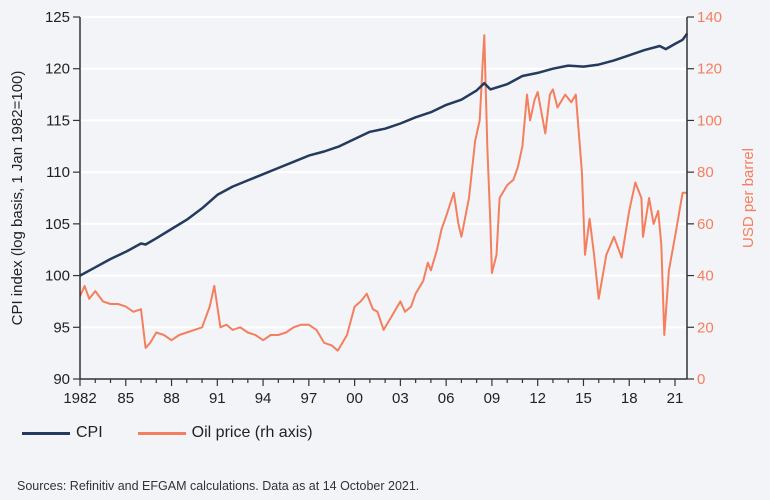  Describe the element at coordinates (89, 432) in the screenshot. I see `legend-label-cpi: CPI` at that location.